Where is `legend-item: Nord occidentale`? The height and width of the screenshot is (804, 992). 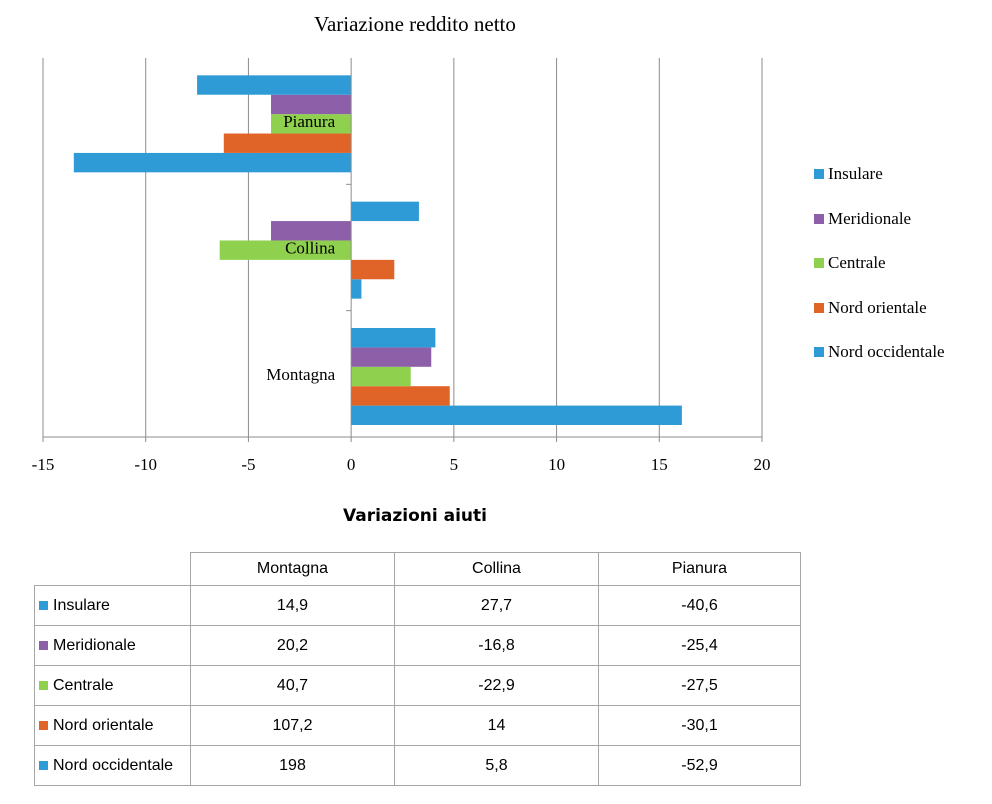 legend-item: Nord occidentale is located at coordinates (879, 352).